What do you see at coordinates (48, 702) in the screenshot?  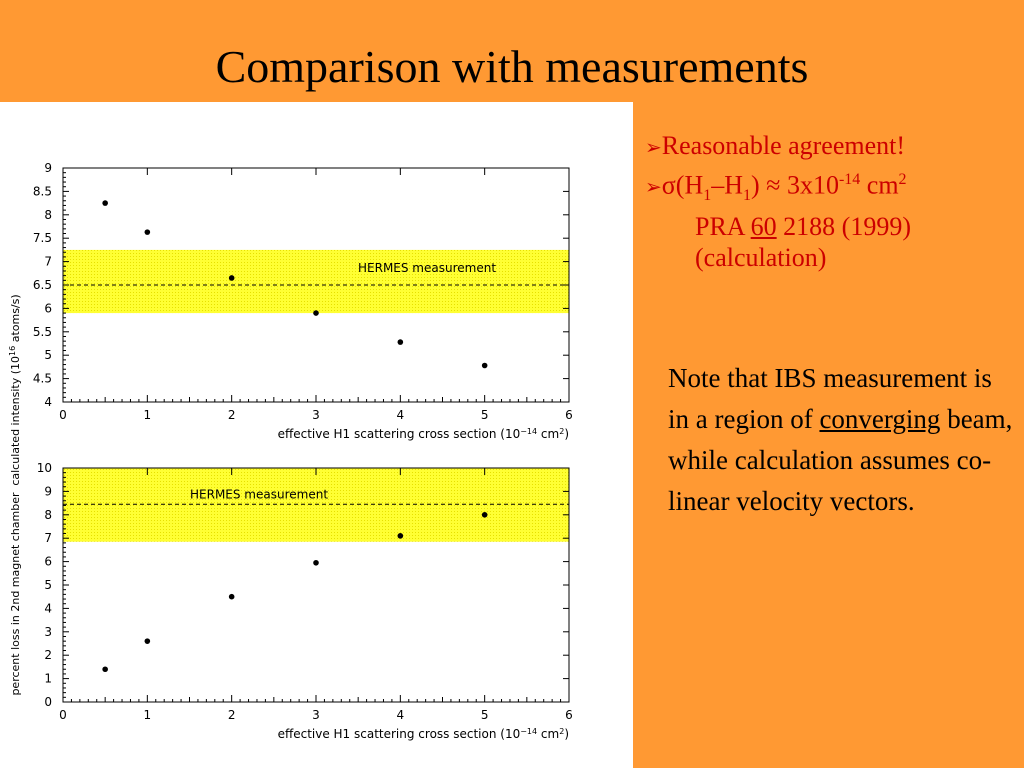 I see `y-tick-label: 0` at bounding box center [48, 702].